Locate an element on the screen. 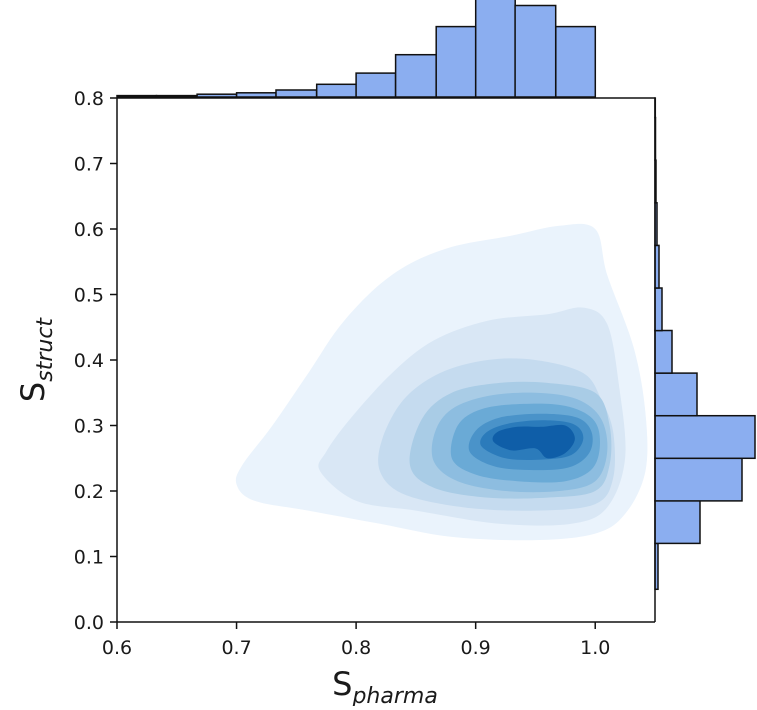 This screenshot has height=710, width=757. y-axis-label: Sstruct is located at coordinates (36, 359).